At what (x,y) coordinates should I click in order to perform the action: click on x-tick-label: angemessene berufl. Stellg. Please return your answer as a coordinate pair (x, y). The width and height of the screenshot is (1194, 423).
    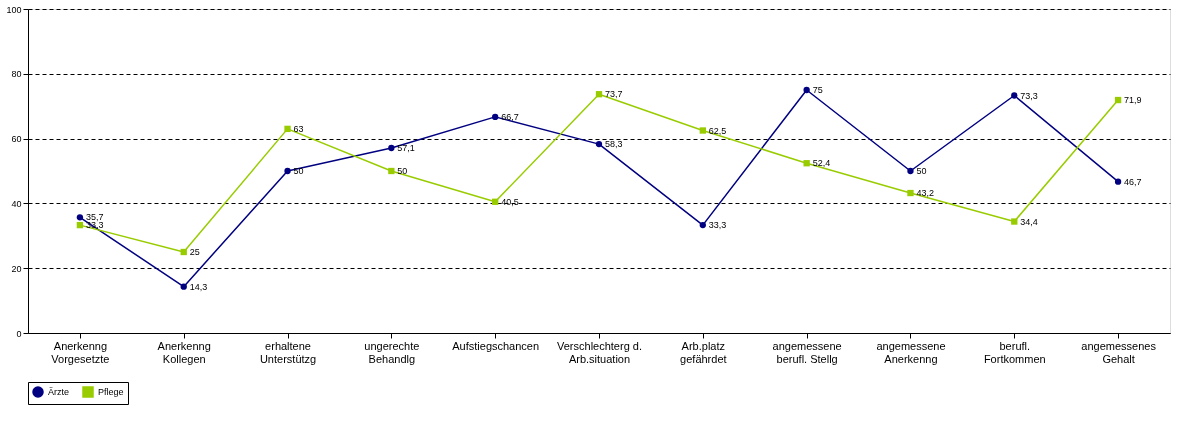
    Looking at the image, I should click on (807, 352).